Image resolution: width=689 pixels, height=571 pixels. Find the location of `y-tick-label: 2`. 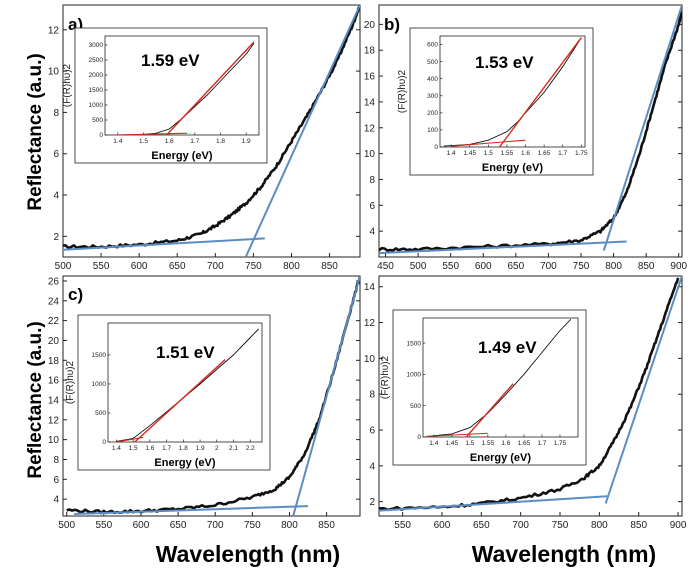

y-tick-label: 2 is located at coordinates (56, 237).